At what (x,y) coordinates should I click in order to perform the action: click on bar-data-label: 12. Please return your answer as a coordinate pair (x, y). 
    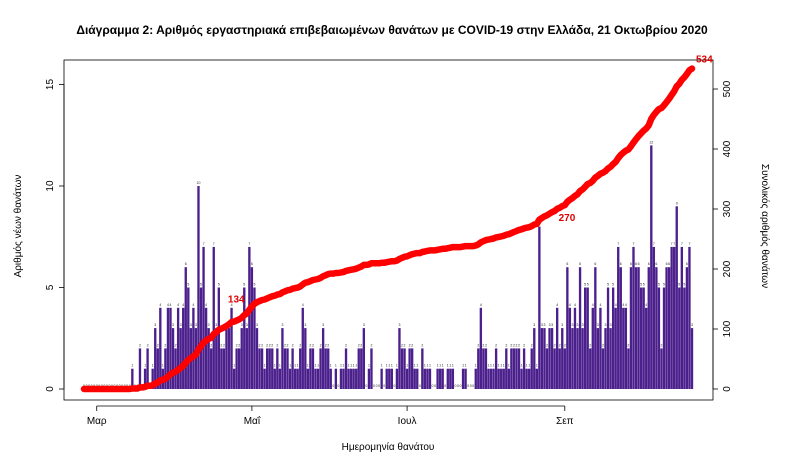
    Looking at the image, I should click on (651, 142).